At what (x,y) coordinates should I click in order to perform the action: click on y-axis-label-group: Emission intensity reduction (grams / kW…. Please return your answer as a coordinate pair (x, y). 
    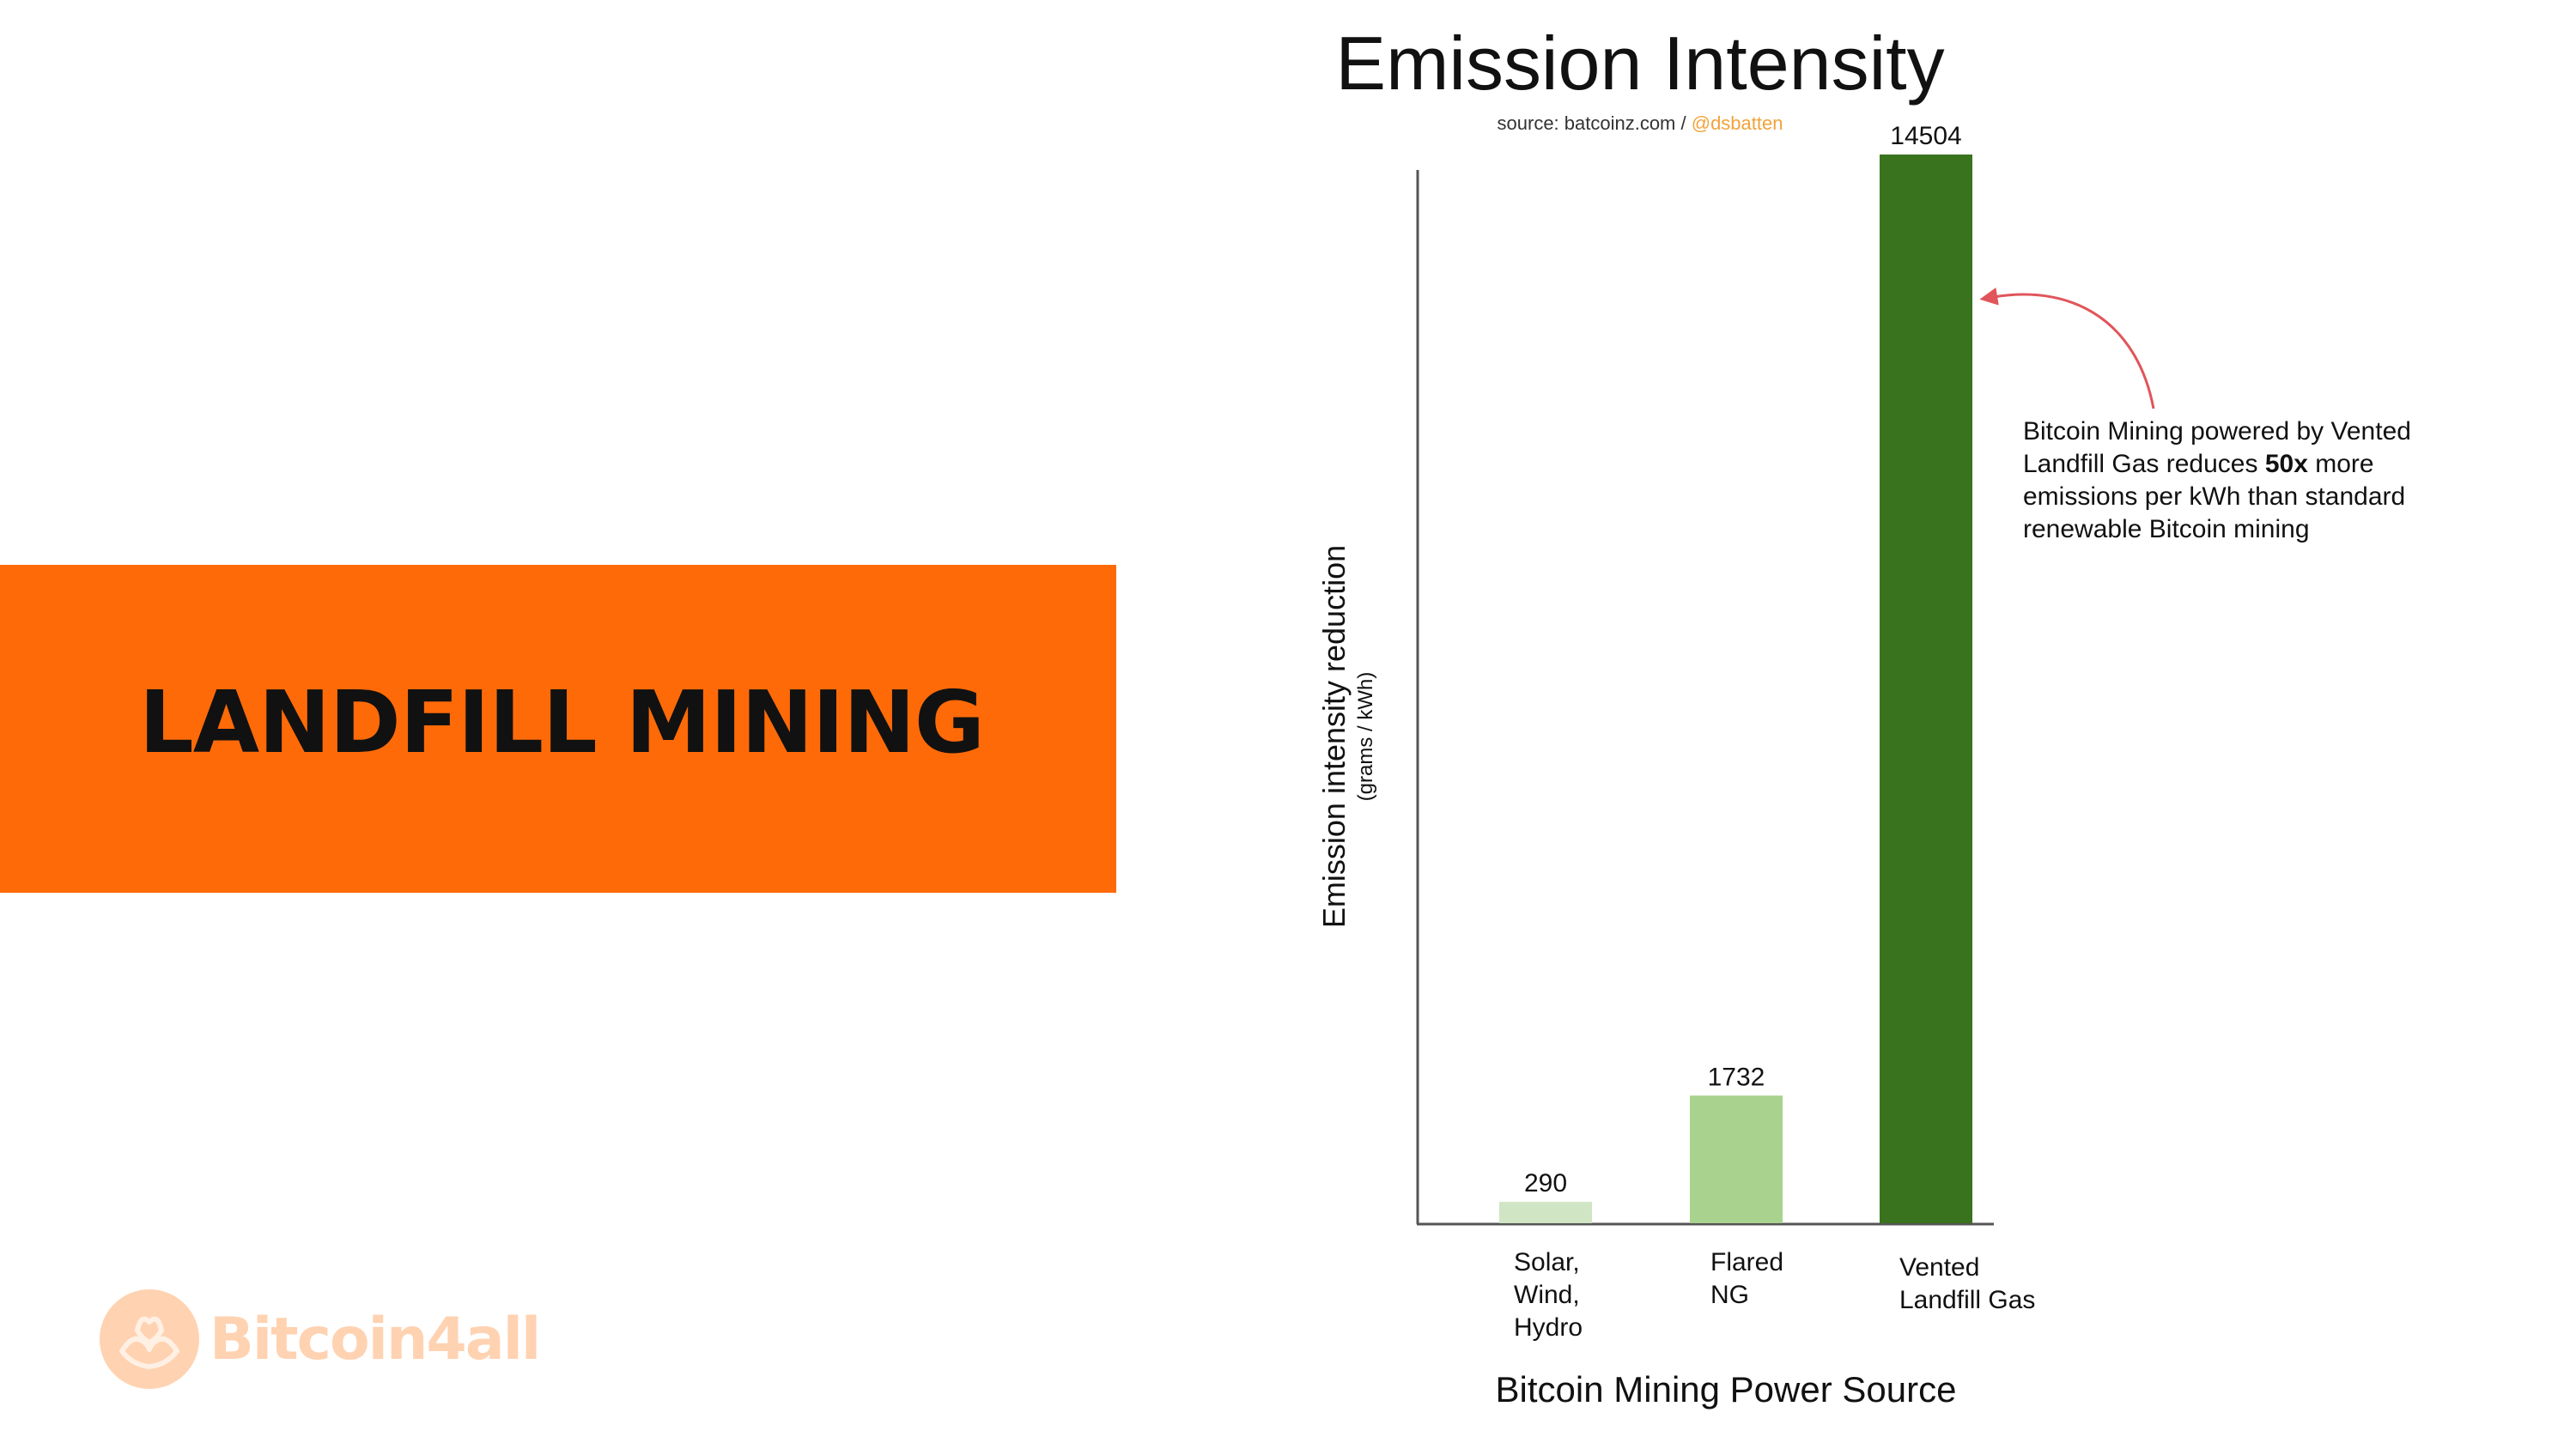
    Looking at the image, I should click on (1346, 736).